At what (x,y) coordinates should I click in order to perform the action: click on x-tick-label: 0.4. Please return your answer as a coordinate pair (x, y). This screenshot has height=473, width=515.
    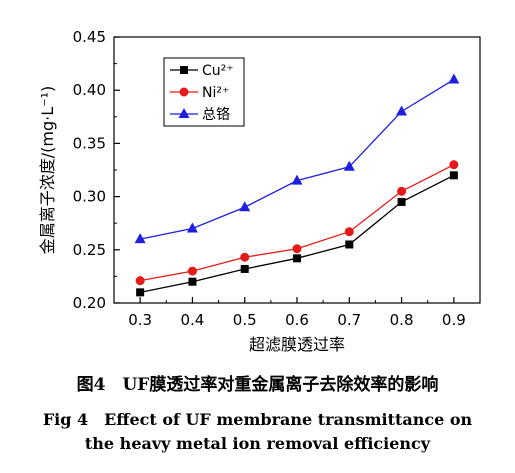
    Looking at the image, I should click on (192, 320).